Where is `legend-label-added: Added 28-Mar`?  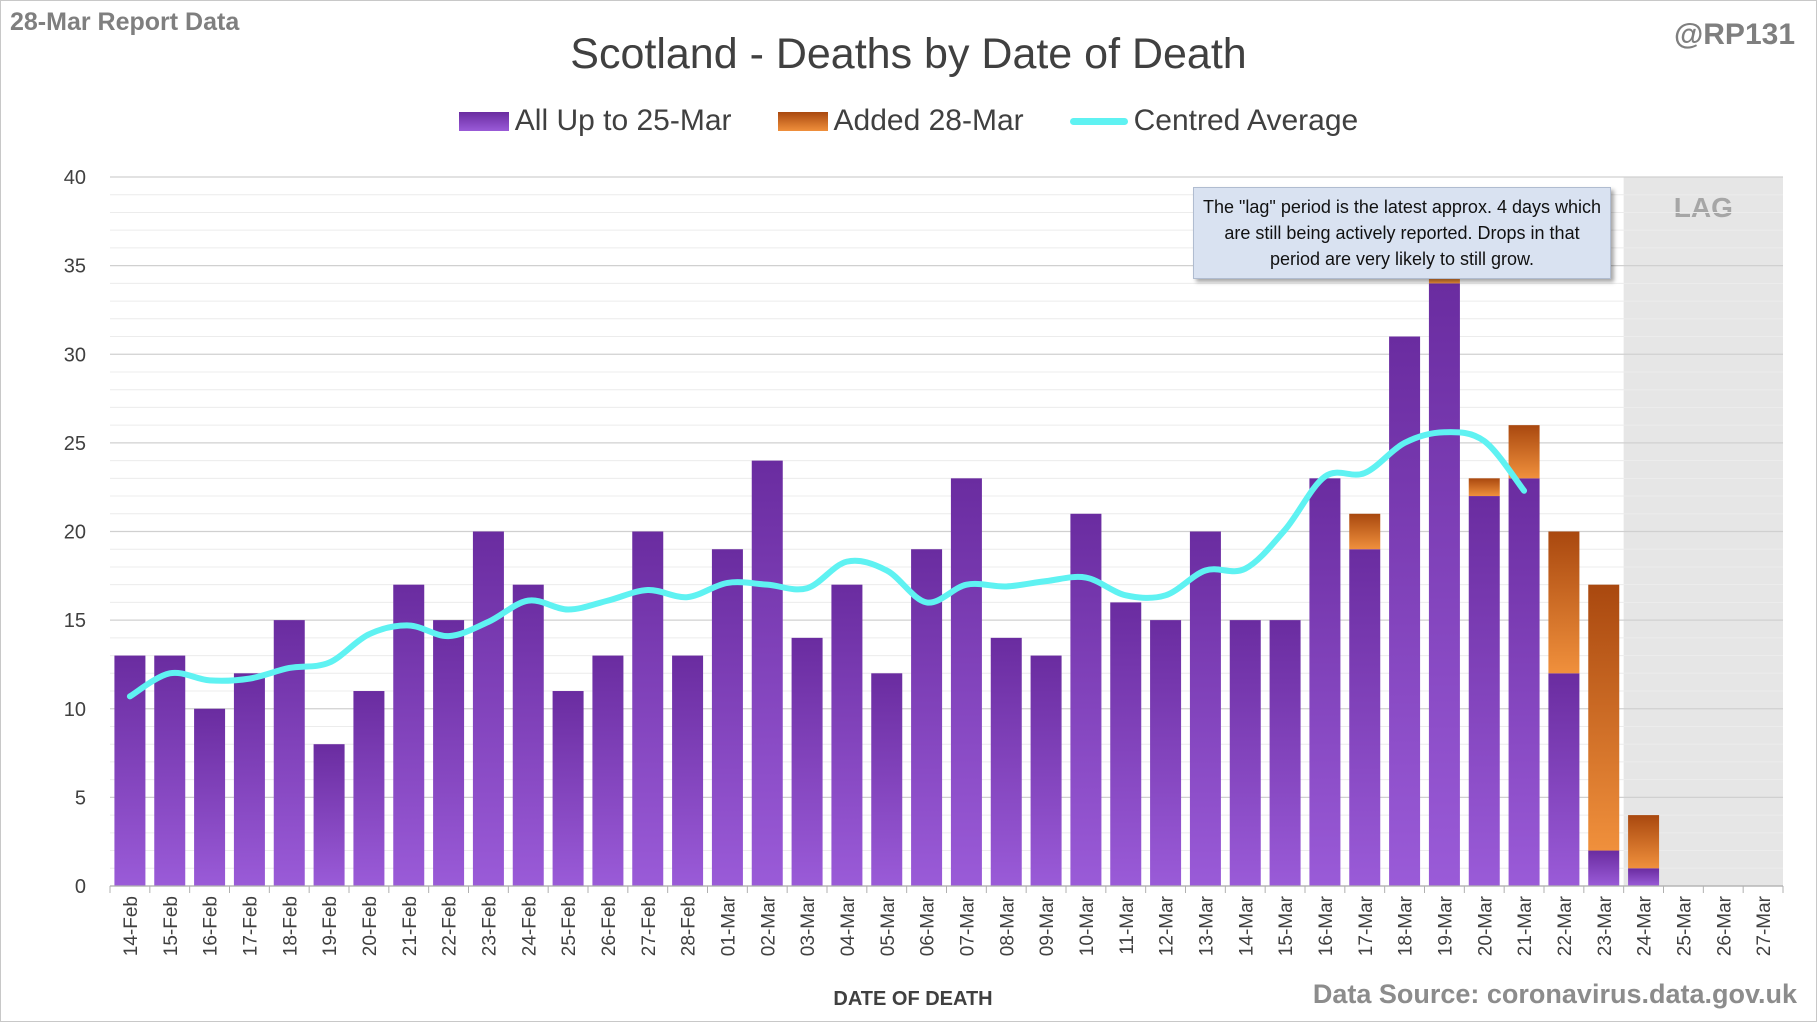 legend-label-added: Added 28-Mar is located at coordinates (928, 120).